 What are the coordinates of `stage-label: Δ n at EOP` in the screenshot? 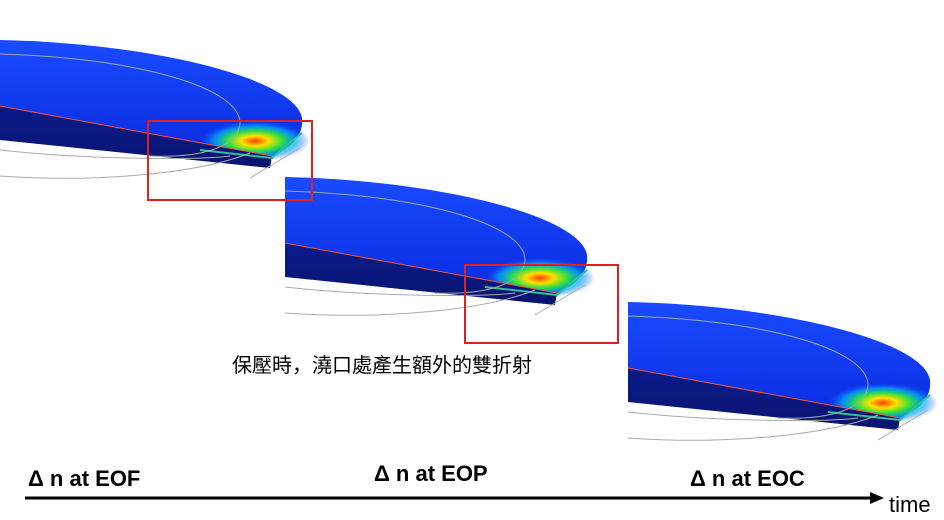 It's located at (431, 473).